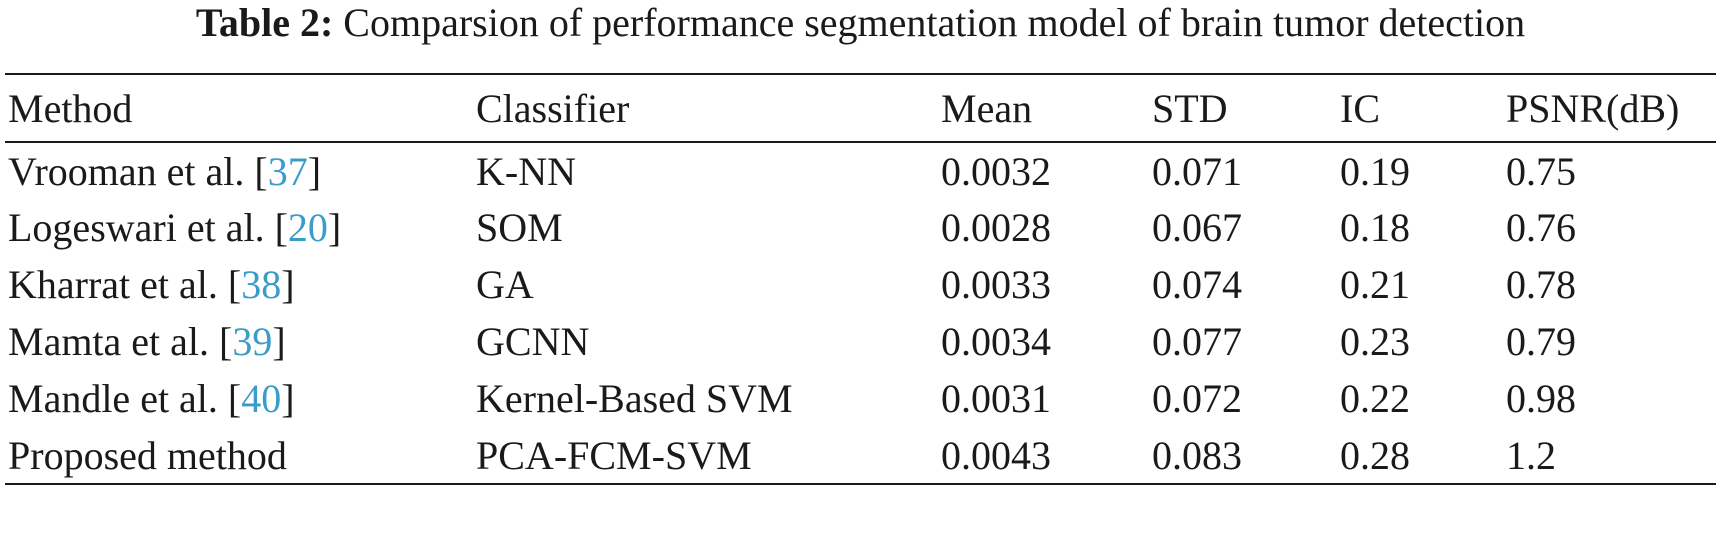 This screenshot has width=1721, height=533. I want to click on method-name: Proposed method, so click(147, 455).